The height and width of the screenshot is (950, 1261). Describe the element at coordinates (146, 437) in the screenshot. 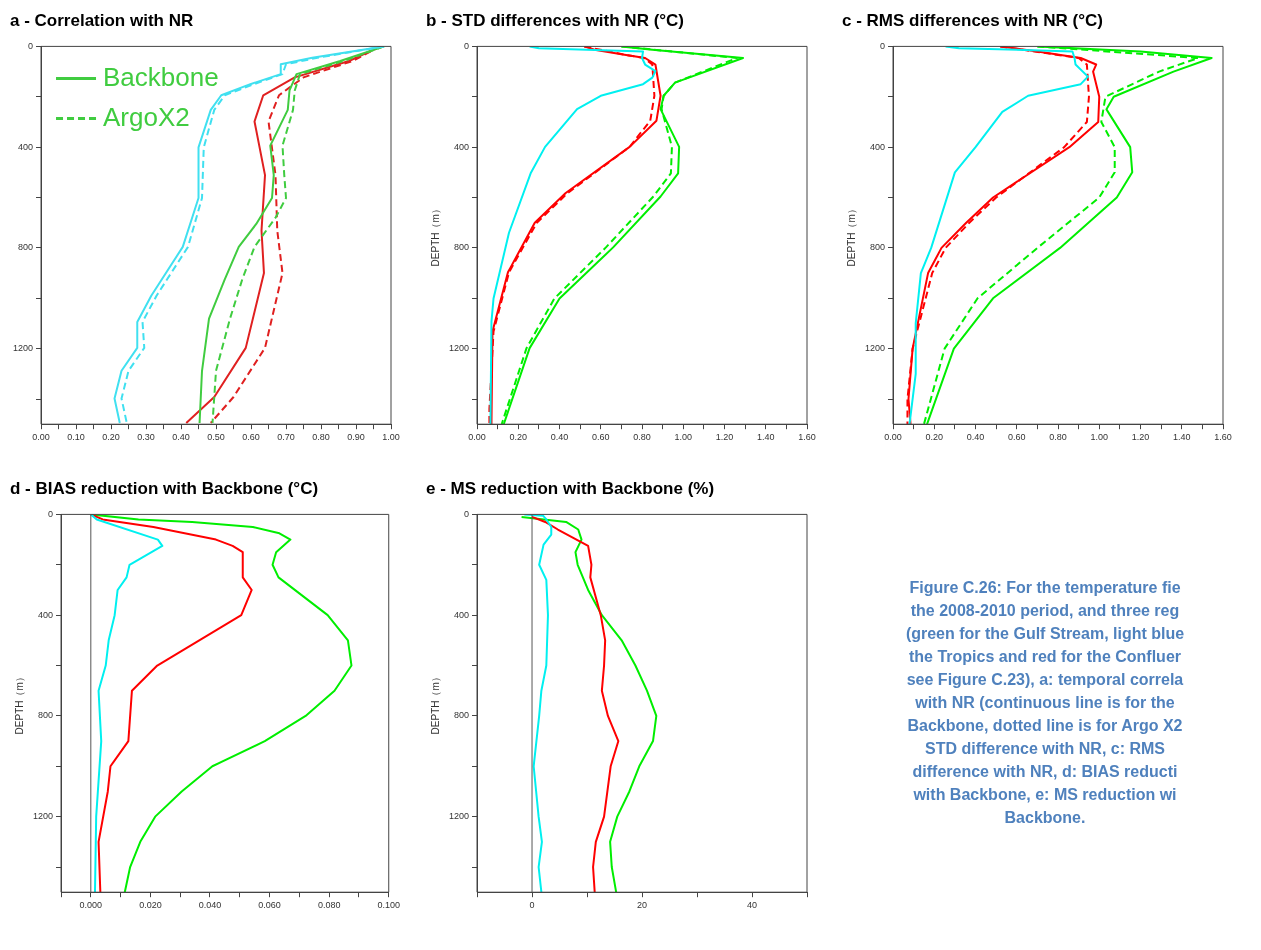

I see `x-tick-label: 0.30` at that location.